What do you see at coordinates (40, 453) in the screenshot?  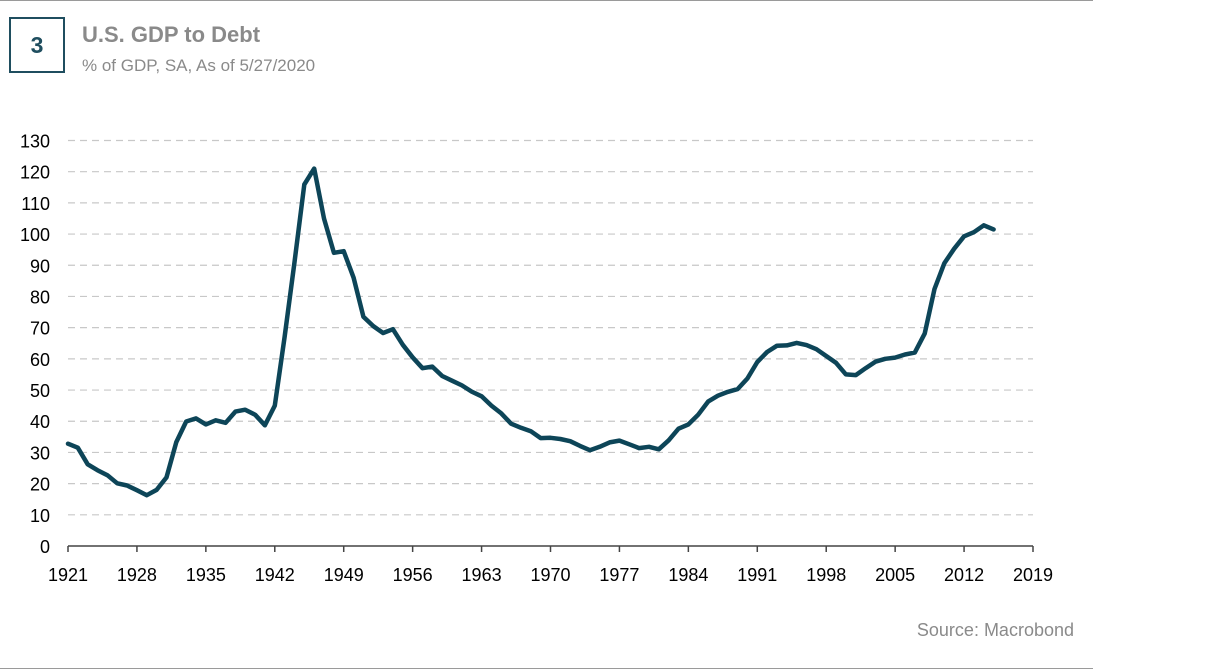 I see `y-tick-label: 30` at bounding box center [40, 453].